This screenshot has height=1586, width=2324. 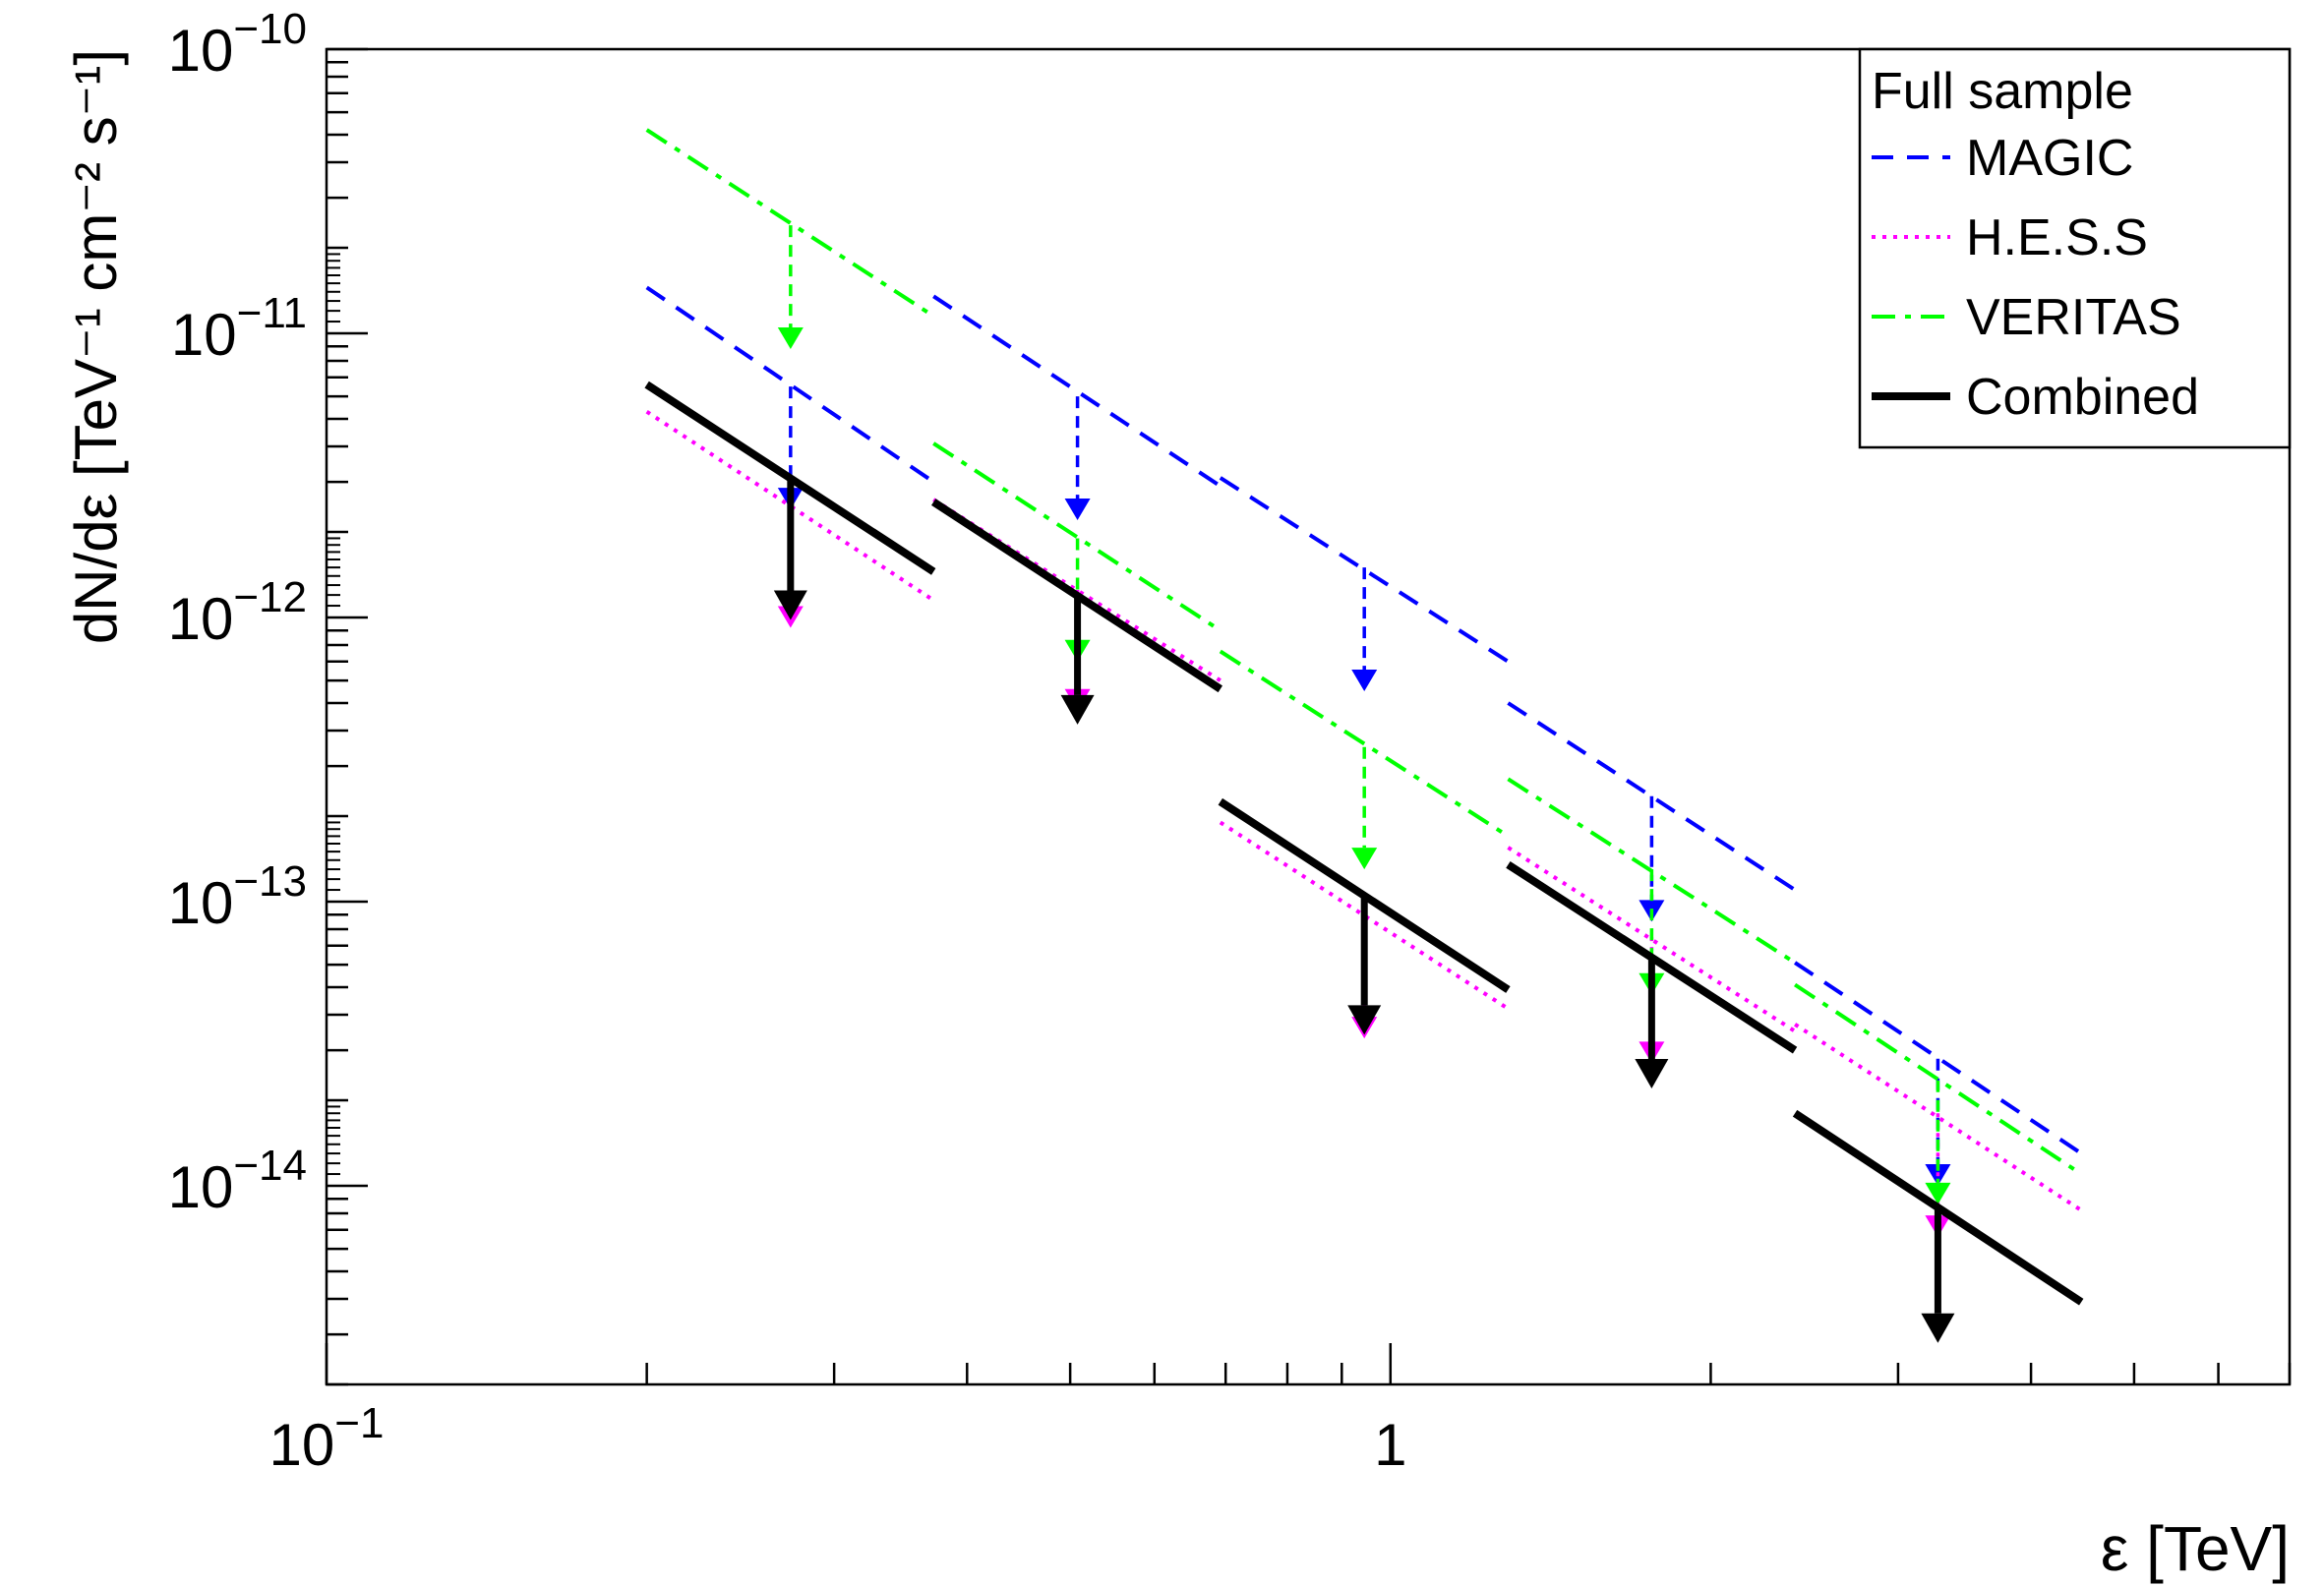 I want to click on legend-box, so click(x=2075, y=248).